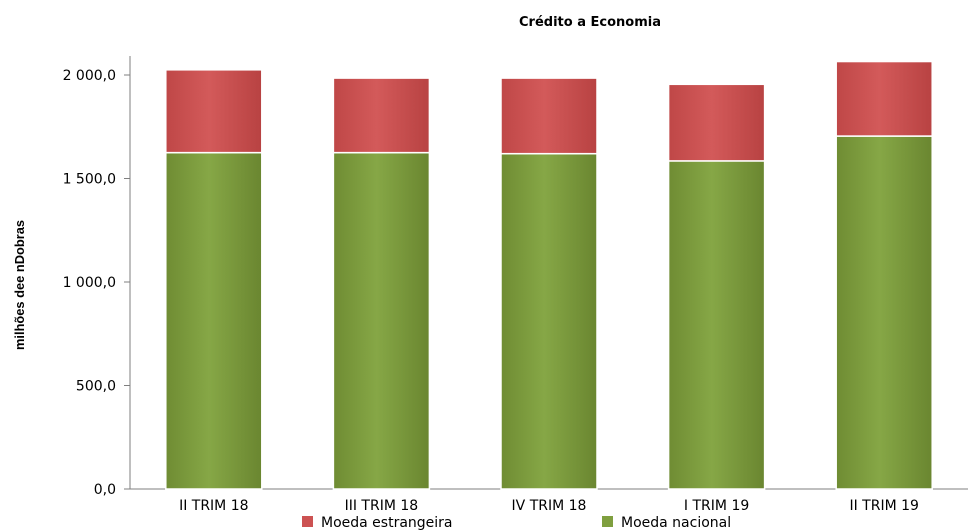 The image size is (970, 532). What do you see at coordinates (213, 506) in the screenshot?
I see `x-tick-label: II TRIM 18` at bounding box center [213, 506].